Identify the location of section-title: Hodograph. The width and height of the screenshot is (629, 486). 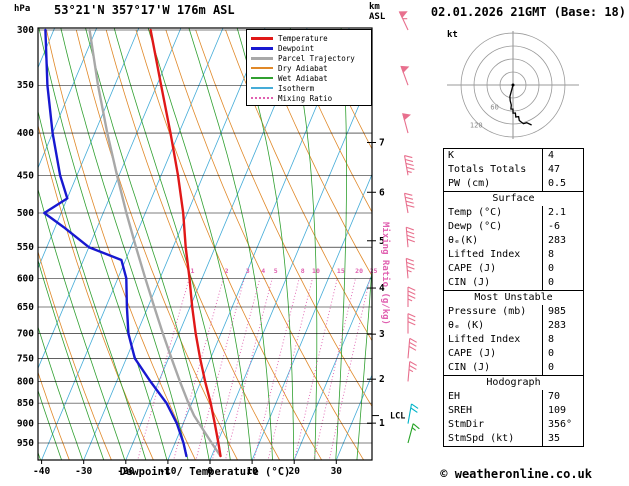
(513, 382).